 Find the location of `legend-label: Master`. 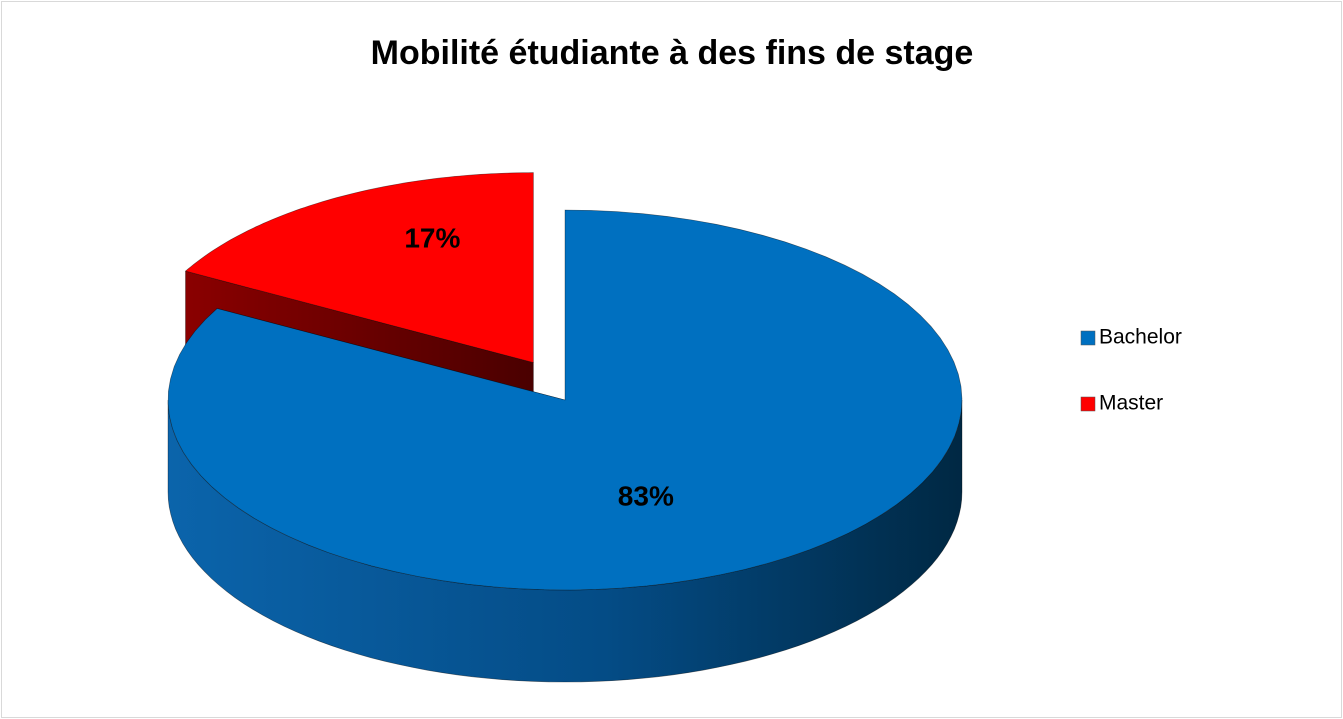

legend-label: Master is located at coordinates (1131, 403).